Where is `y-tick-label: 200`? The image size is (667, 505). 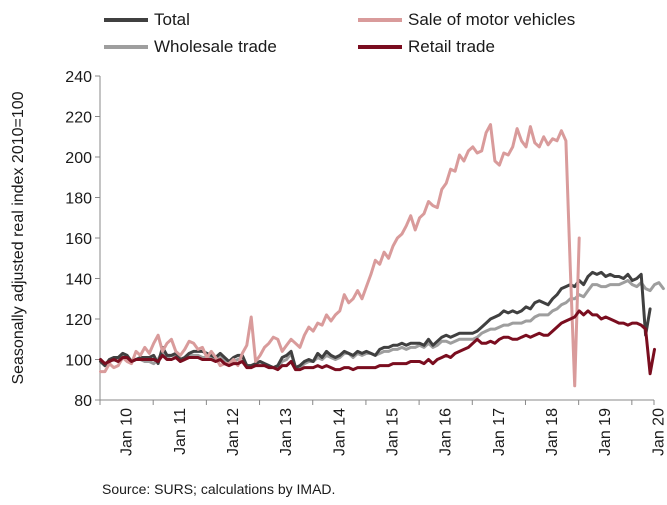
y-tick-label: 200 is located at coordinates (78, 158).